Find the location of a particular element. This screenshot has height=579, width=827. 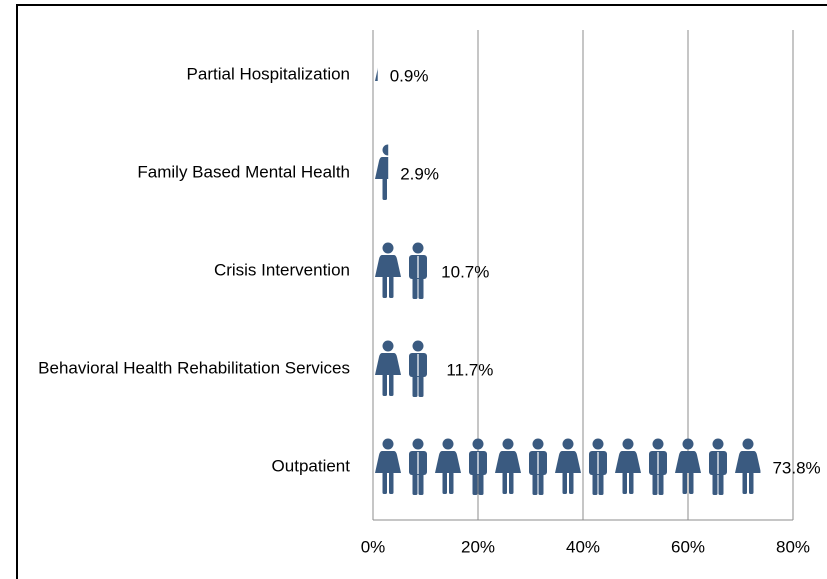

y-tick-label: Outpatient is located at coordinates (311, 465).